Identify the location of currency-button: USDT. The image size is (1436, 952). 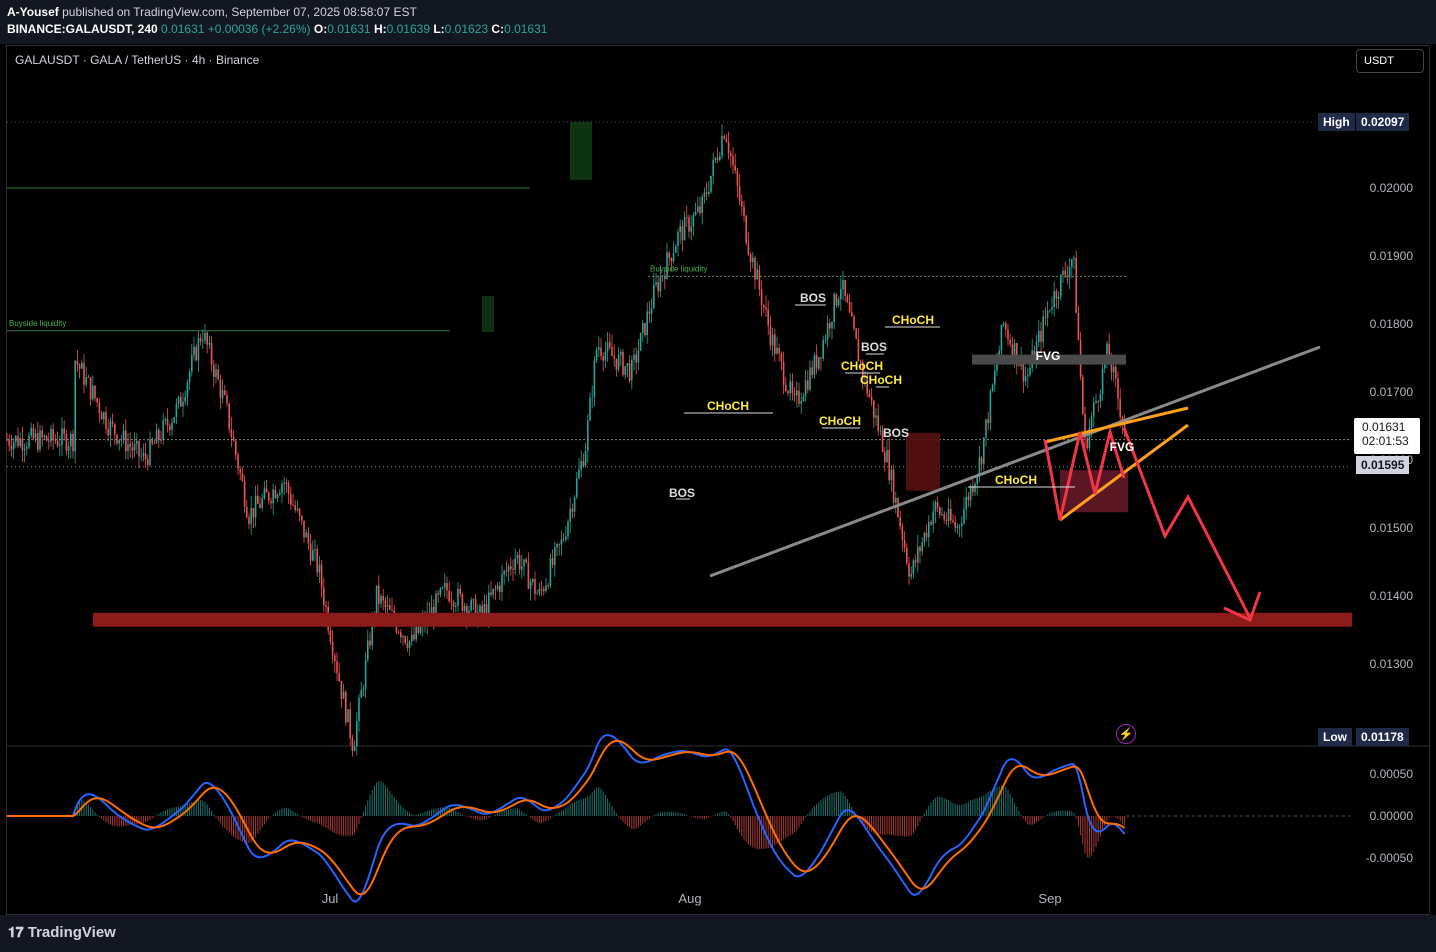
(1390, 61).